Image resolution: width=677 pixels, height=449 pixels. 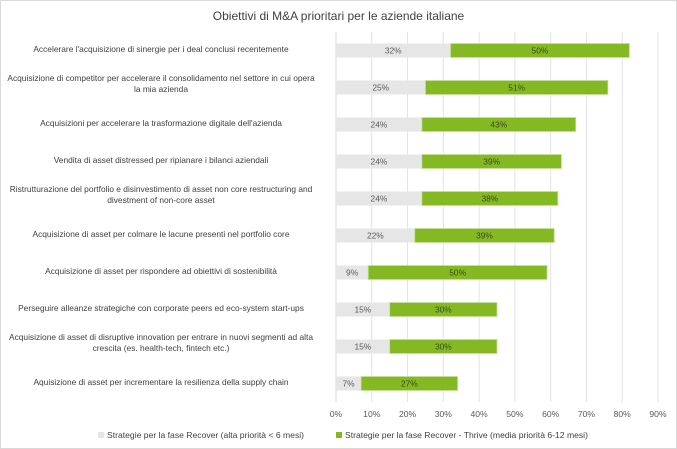 What do you see at coordinates (372, 414) in the screenshot?
I see `x-tick-label: 10%` at bounding box center [372, 414].